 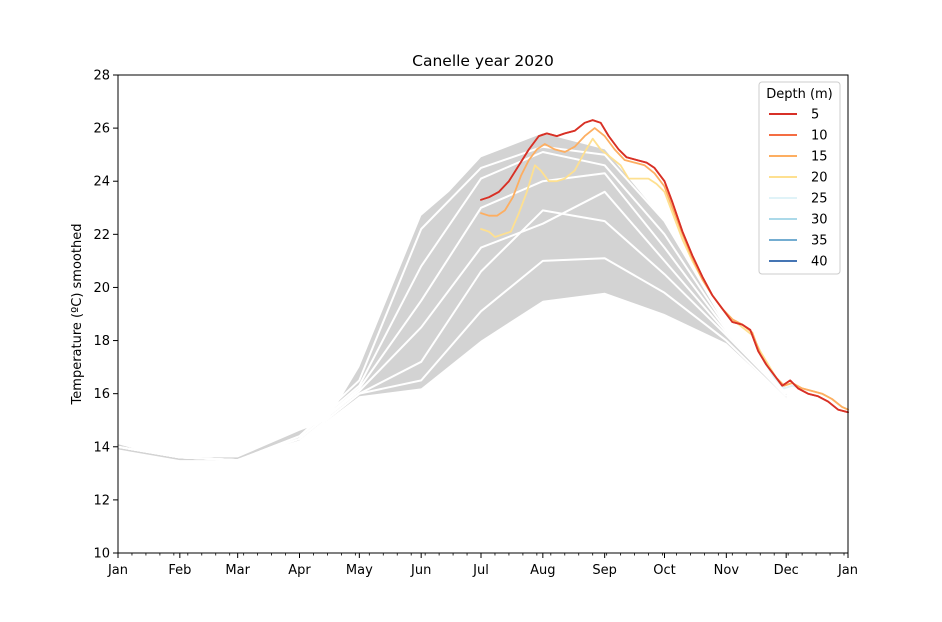 What do you see at coordinates (819, 136) in the screenshot?
I see `legend-label-10: 10` at bounding box center [819, 136].